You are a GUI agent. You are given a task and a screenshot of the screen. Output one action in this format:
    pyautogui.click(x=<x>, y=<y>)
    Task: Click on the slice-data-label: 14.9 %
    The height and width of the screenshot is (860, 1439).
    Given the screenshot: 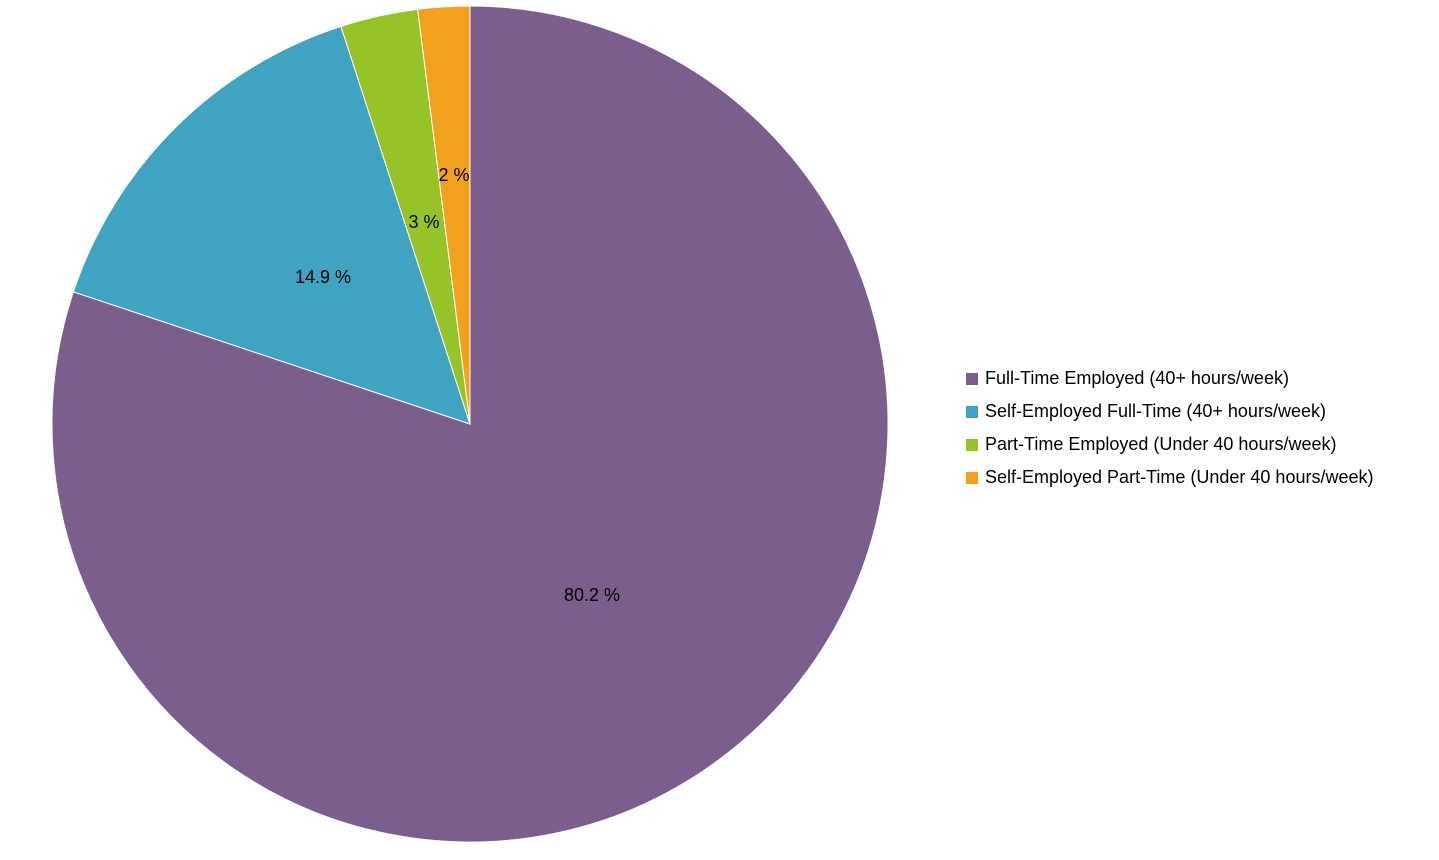 What is the action you would take?
    pyautogui.click(x=323, y=277)
    